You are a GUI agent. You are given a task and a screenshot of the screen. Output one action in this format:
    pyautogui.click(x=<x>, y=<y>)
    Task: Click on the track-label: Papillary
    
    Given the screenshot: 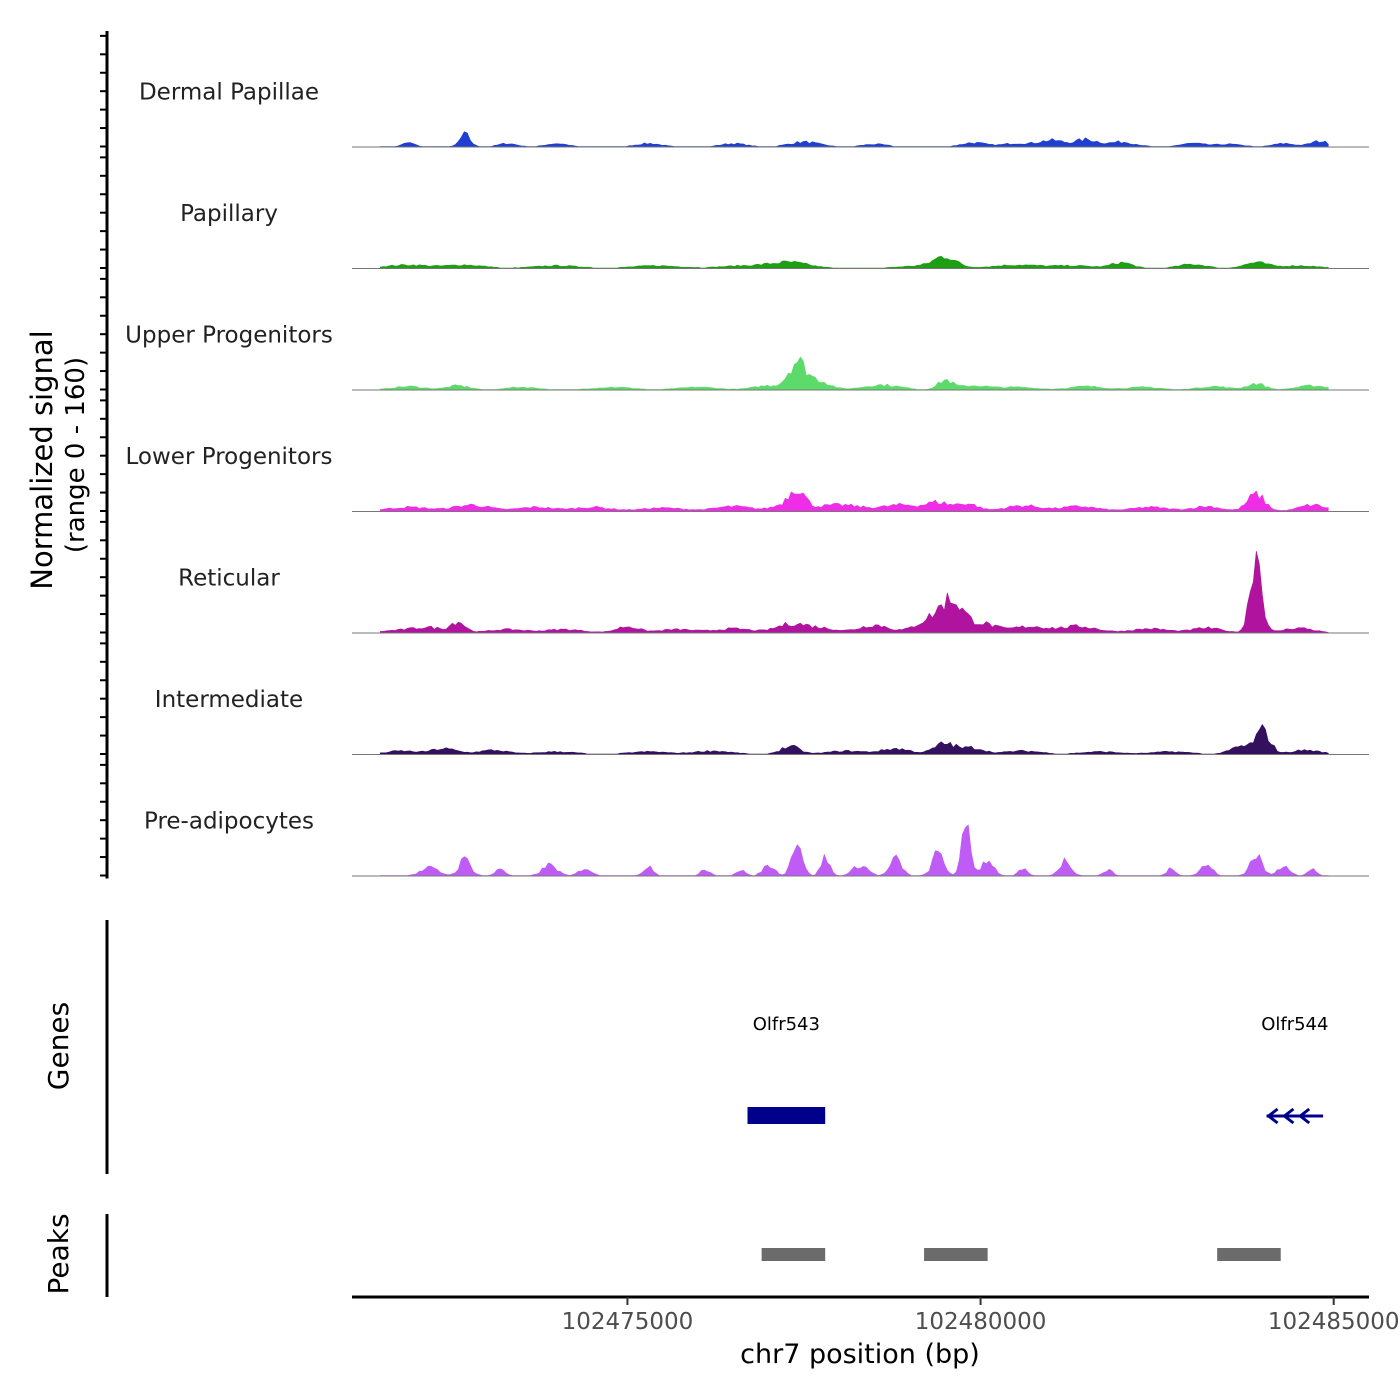 What is the action you would take?
    pyautogui.click(x=229, y=214)
    